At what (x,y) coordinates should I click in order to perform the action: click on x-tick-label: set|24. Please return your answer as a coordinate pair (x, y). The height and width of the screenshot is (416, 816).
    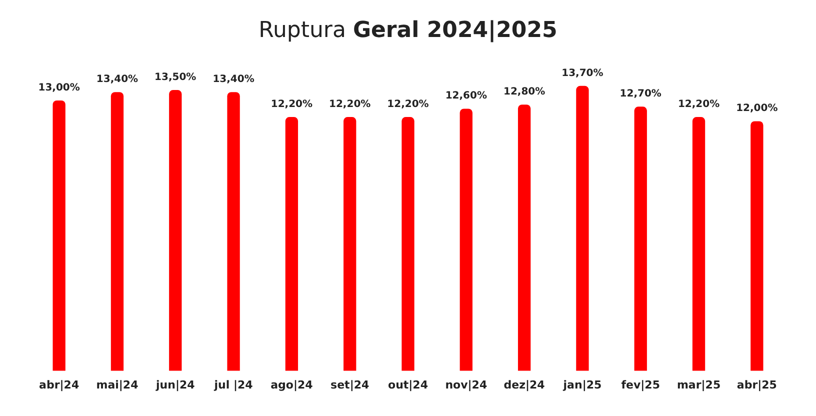
    Looking at the image, I should click on (350, 385).